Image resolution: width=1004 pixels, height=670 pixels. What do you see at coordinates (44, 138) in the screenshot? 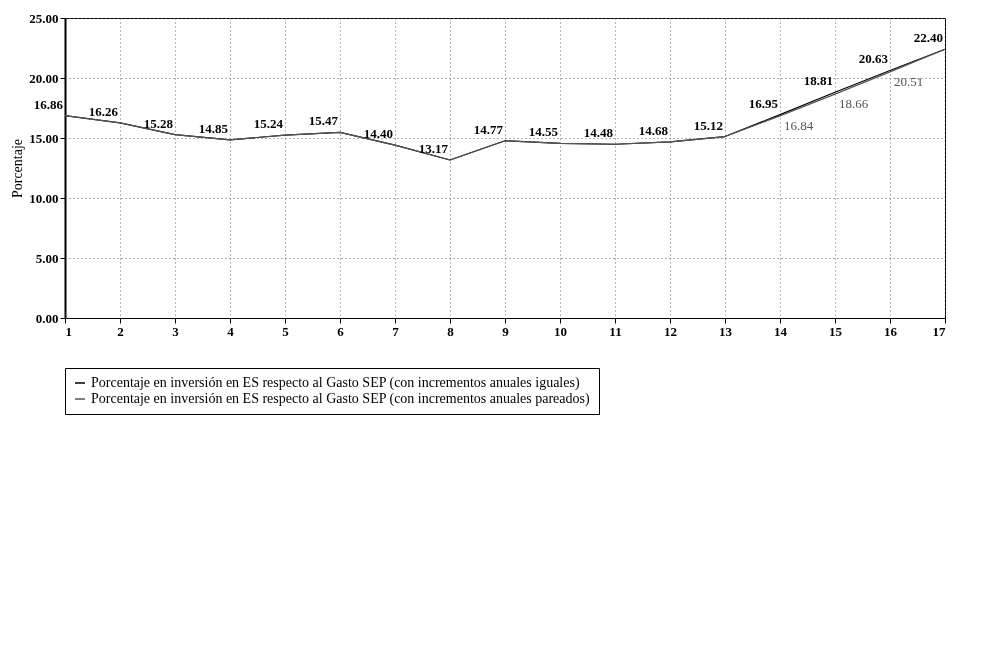
I see `y-tick-label: 15.00` at bounding box center [44, 138].